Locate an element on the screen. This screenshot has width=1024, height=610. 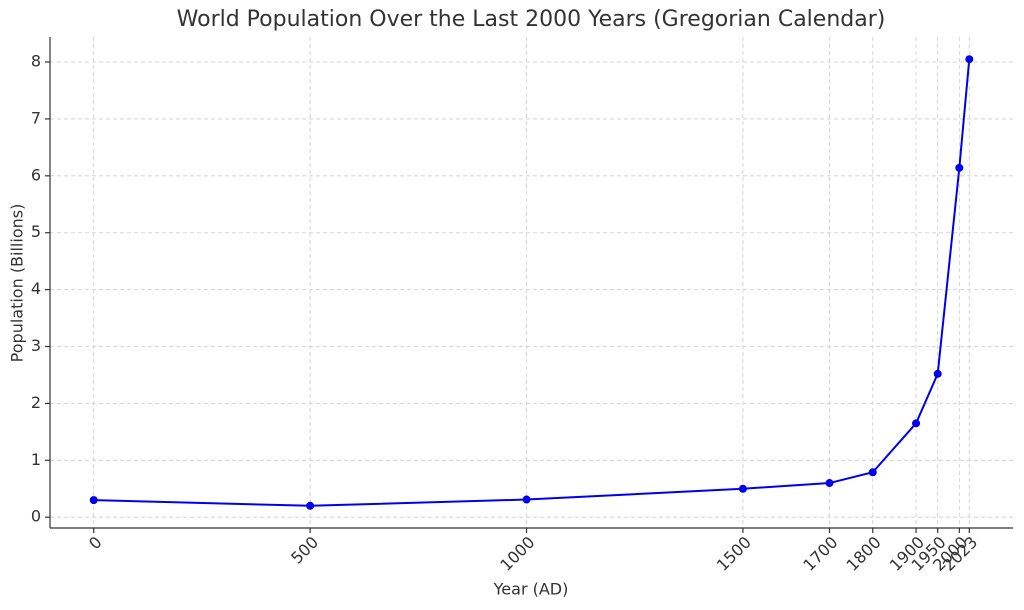
x-tick-label: 1000 is located at coordinates (517, 554).